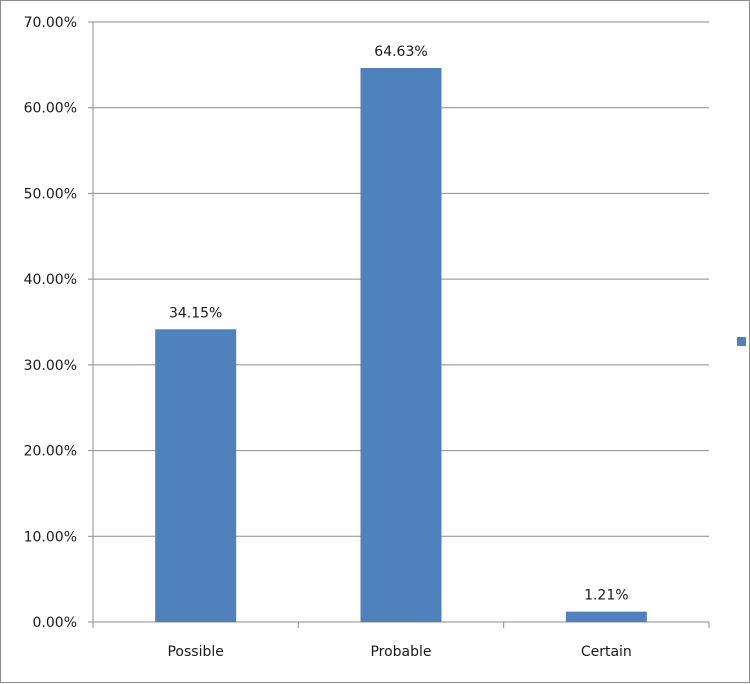 This screenshot has height=684, width=750. What do you see at coordinates (50, 194) in the screenshot?
I see `y-tick-label: 50.00%` at bounding box center [50, 194].